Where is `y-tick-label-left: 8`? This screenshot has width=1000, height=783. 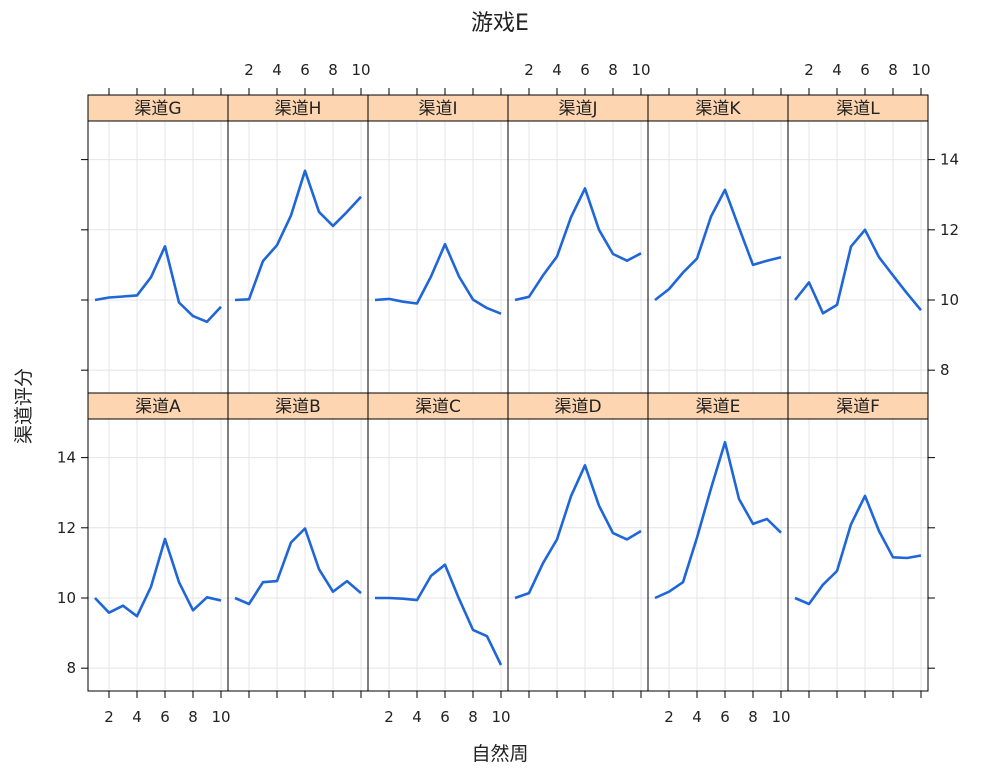 y-tick-label-left: 8 is located at coordinates (71, 668).